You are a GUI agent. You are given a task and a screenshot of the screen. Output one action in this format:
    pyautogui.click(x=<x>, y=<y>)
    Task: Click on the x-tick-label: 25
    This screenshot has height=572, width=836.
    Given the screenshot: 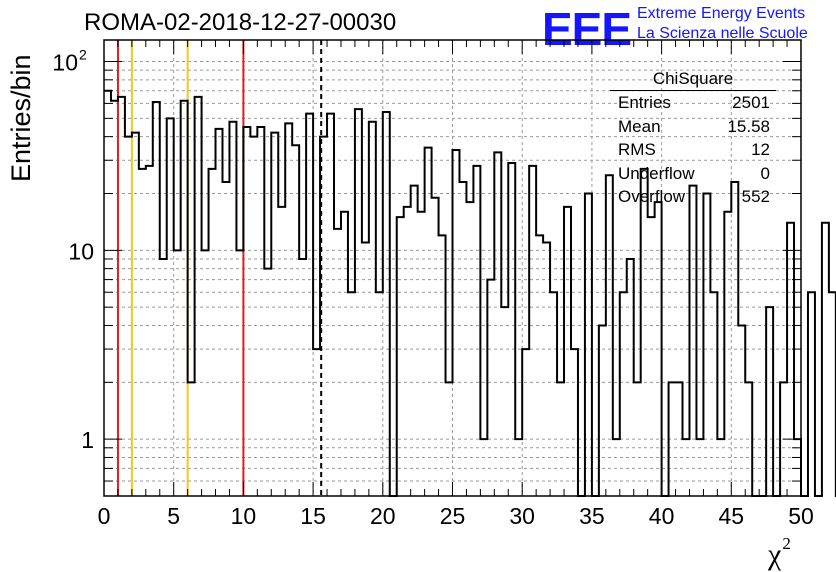 What is the action you would take?
    pyautogui.click(x=453, y=516)
    